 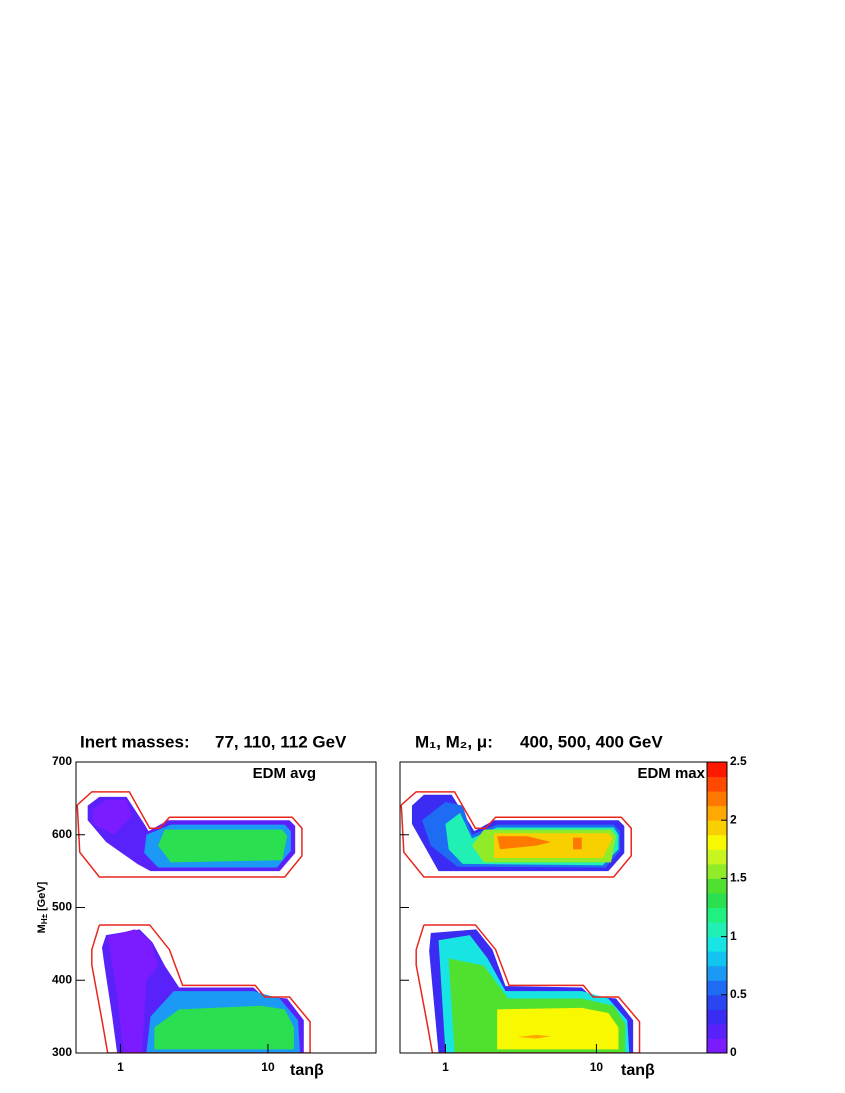 What do you see at coordinates (62, 834) in the screenshot?
I see `y-tick-label: 600` at bounding box center [62, 834].